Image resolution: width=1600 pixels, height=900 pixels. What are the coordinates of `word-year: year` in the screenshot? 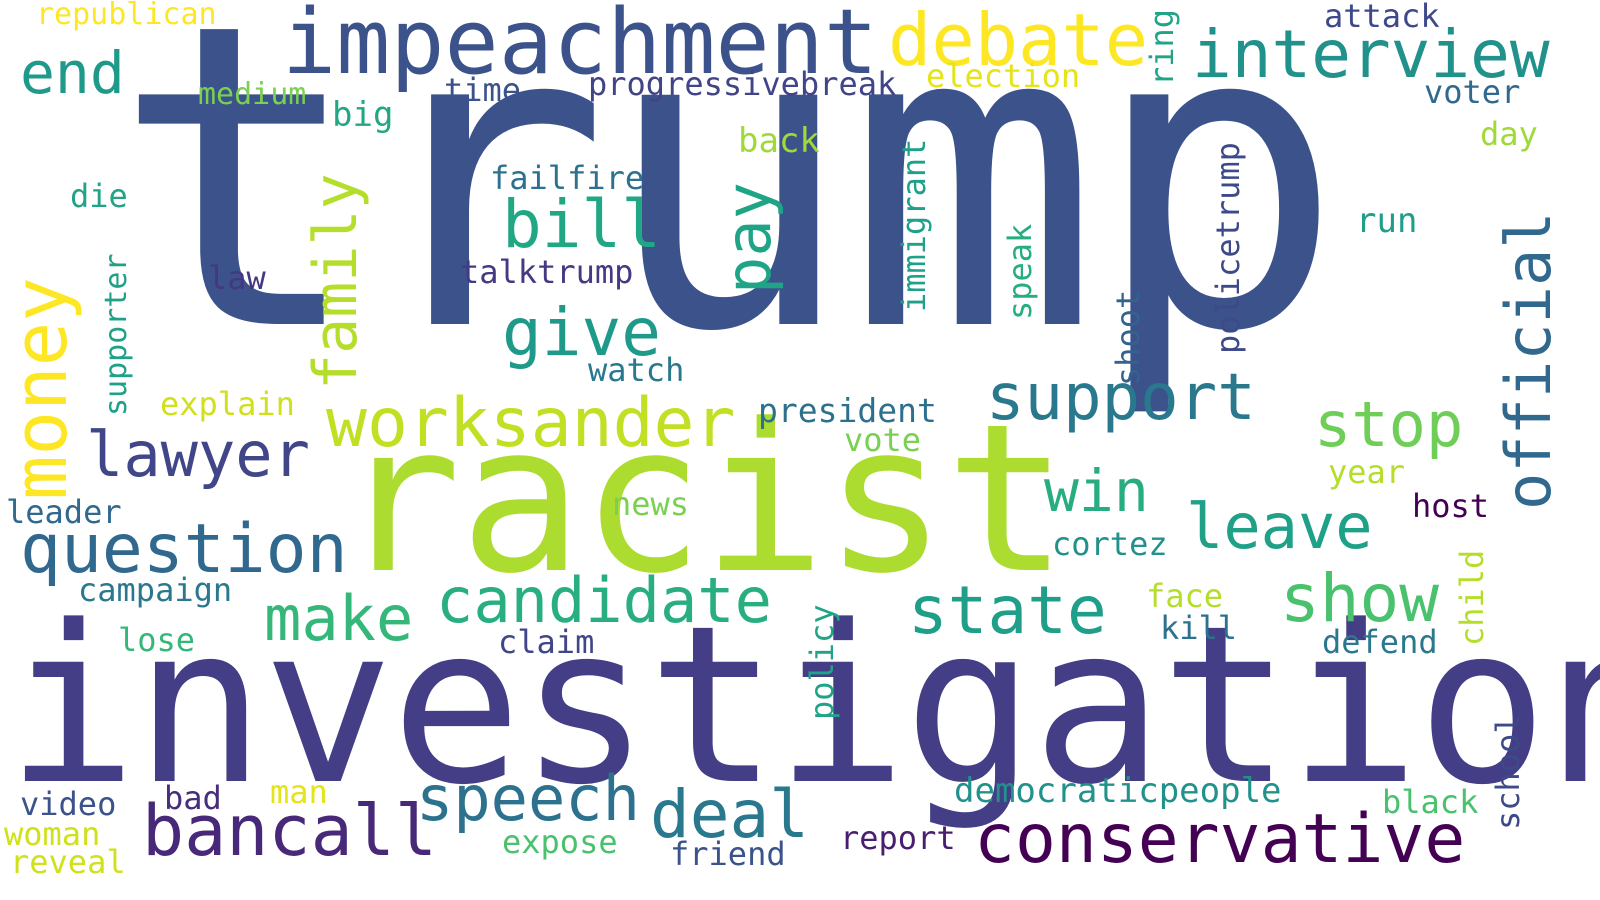 It's located at (1367, 472).